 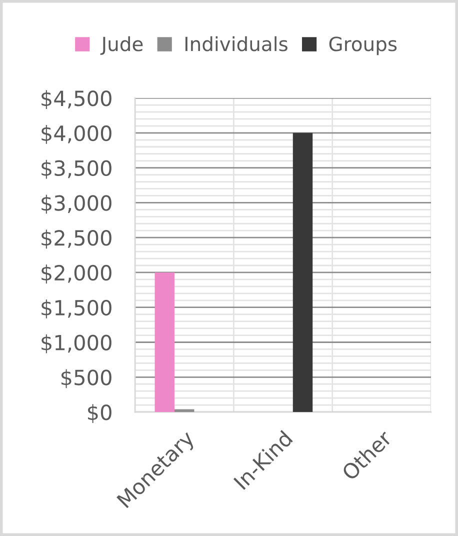 What do you see at coordinates (77, 274) in the screenshot?
I see `y-tick-label: $2,000` at bounding box center [77, 274].